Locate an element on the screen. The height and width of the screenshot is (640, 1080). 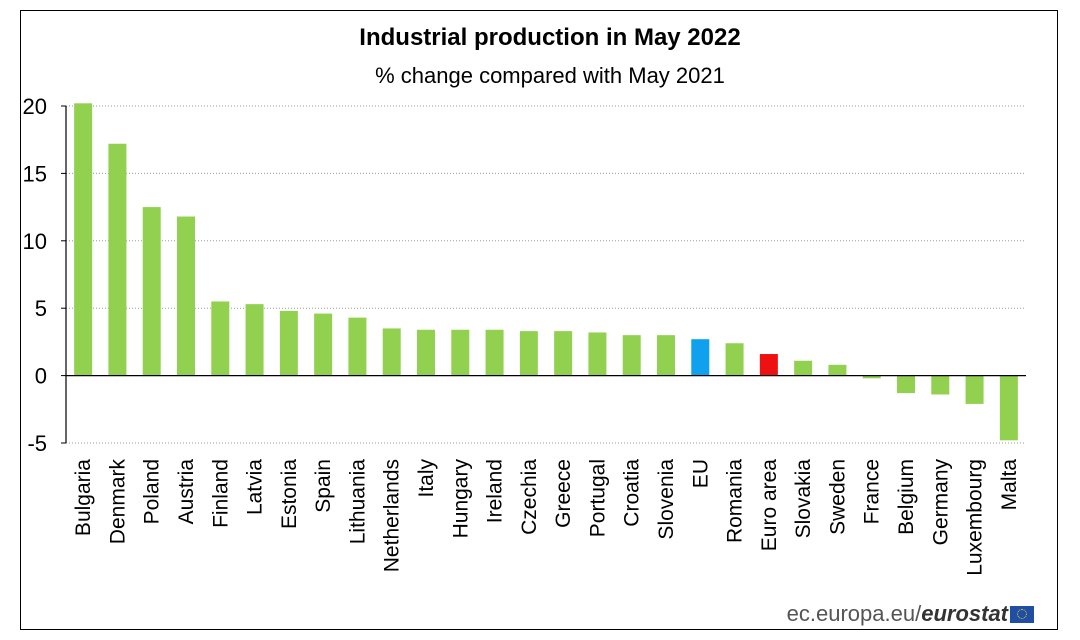
x-tick-label: Italy is located at coordinates (426, 478).